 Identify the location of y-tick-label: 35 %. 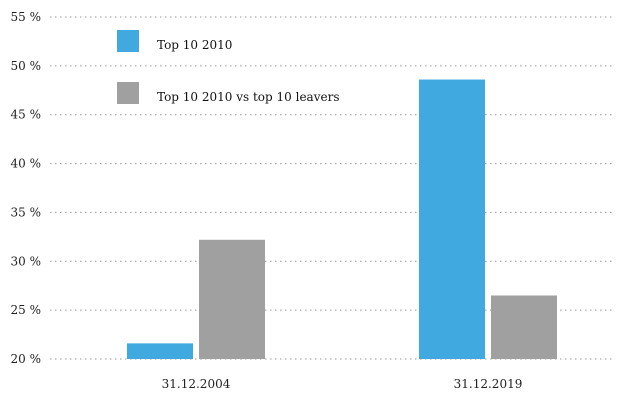
(26, 212).